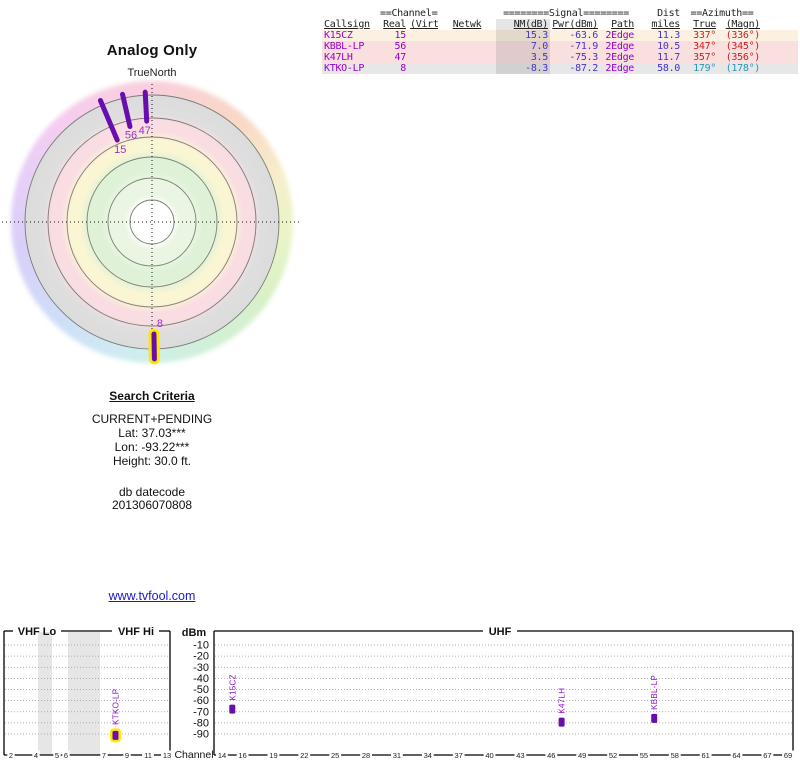 Image resolution: width=800 pixels, height=768 pixels. What do you see at coordinates (347, 24) in the screenshot?
I see `col-header-callsign: Callsign` at bounding box center [347, 24].